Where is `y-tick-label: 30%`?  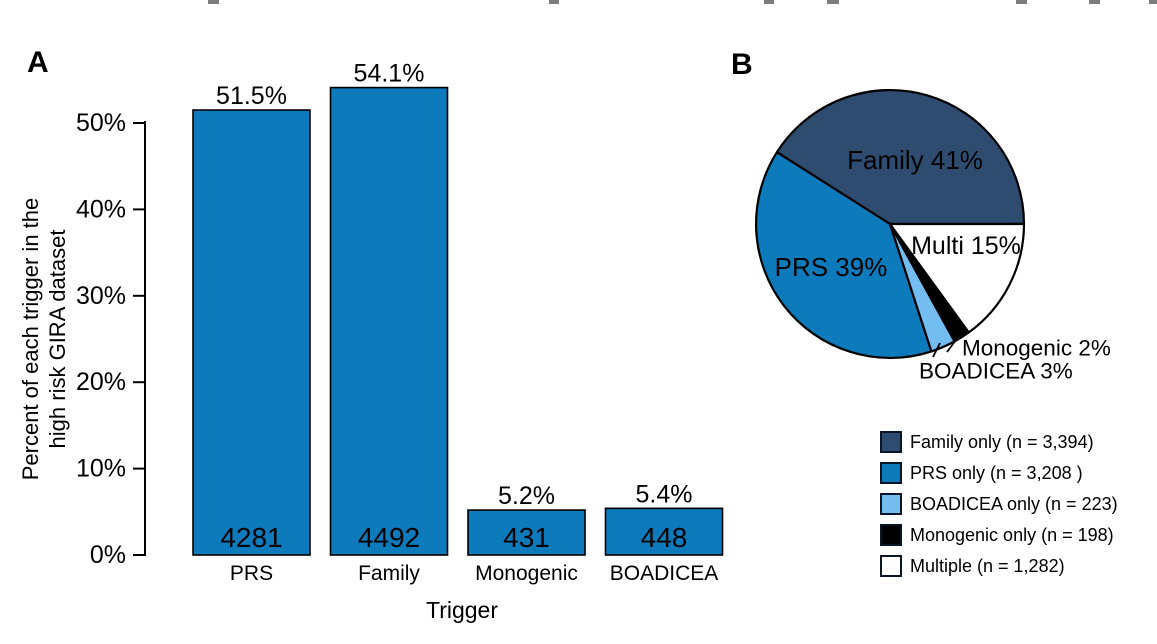 y-tick-label: 30% is located at coordinates (101, 296).